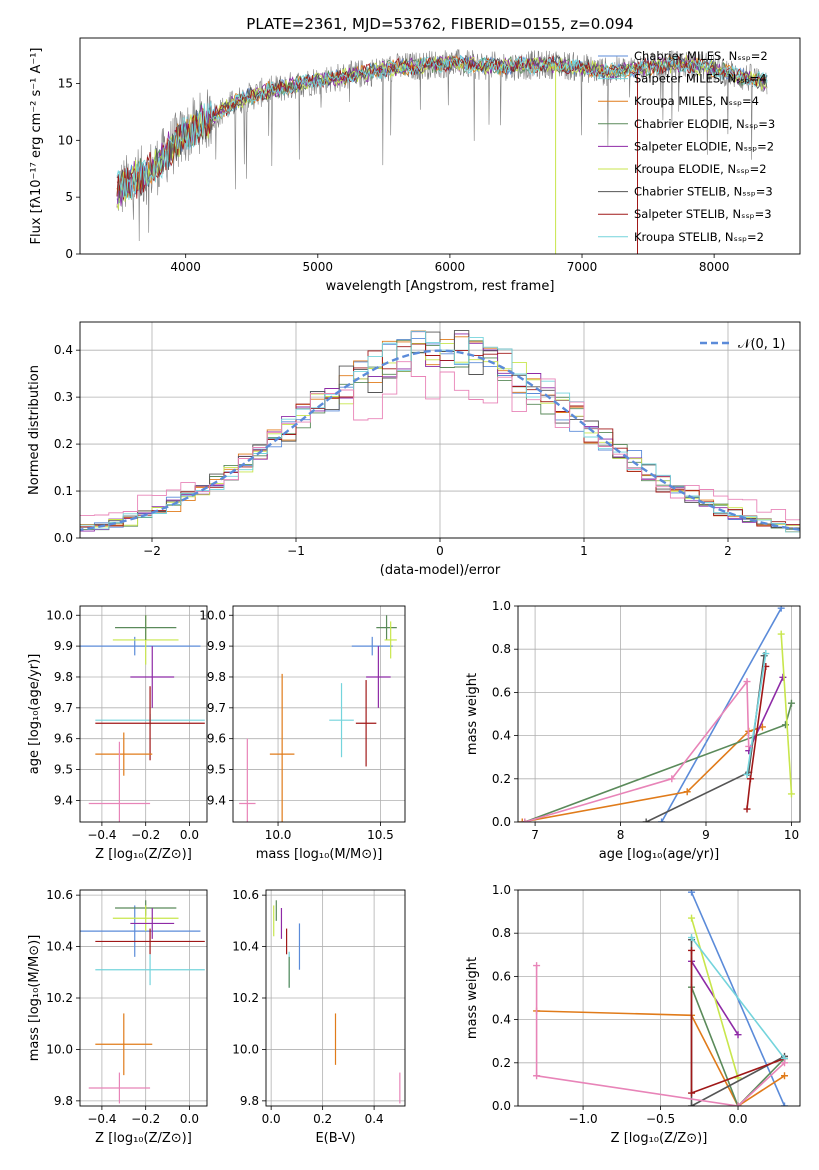  What do you see at coordinates (101, 1119) in the screenshot?
I see `tick-label-x: −0.4` at bounding box center [101, 1119].